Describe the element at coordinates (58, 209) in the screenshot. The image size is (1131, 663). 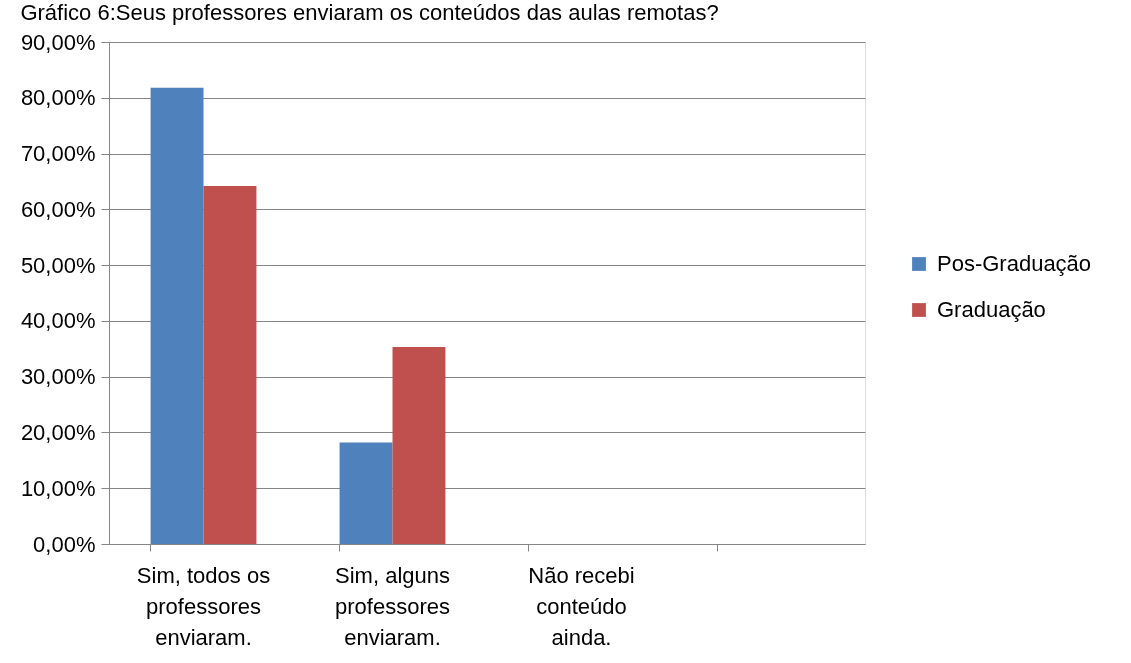
I see `y-tick-label: 60,00%` at that location.